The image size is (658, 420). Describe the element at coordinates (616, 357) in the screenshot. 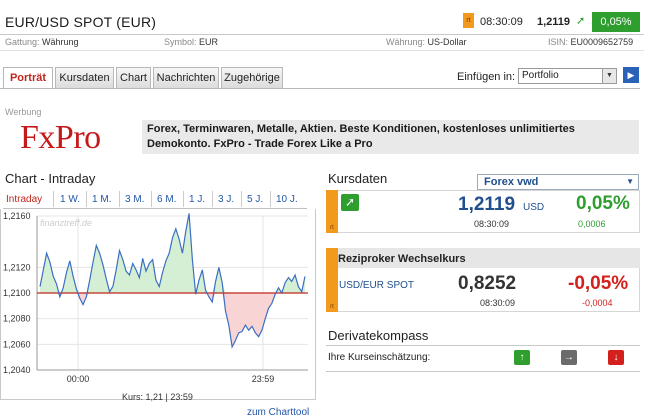

I see `vote-down-button: ↓` at that location.